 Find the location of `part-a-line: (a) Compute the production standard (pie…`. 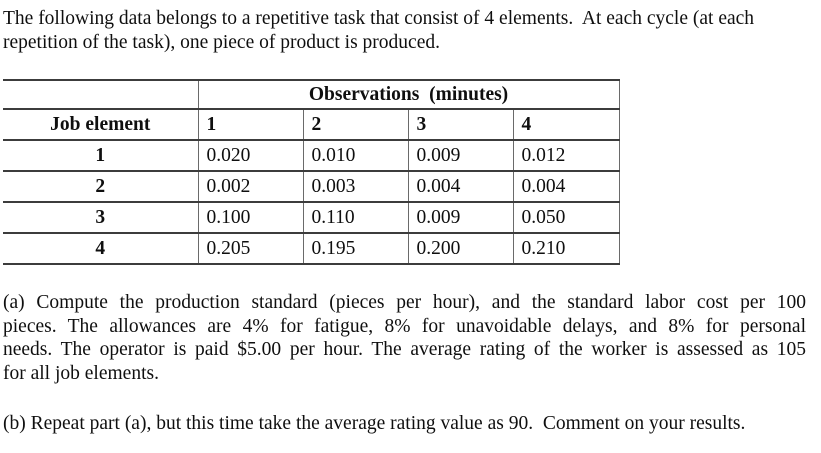

part-a-line: (a) Compute the production standard (pie… is located at coordinates (404, 302).